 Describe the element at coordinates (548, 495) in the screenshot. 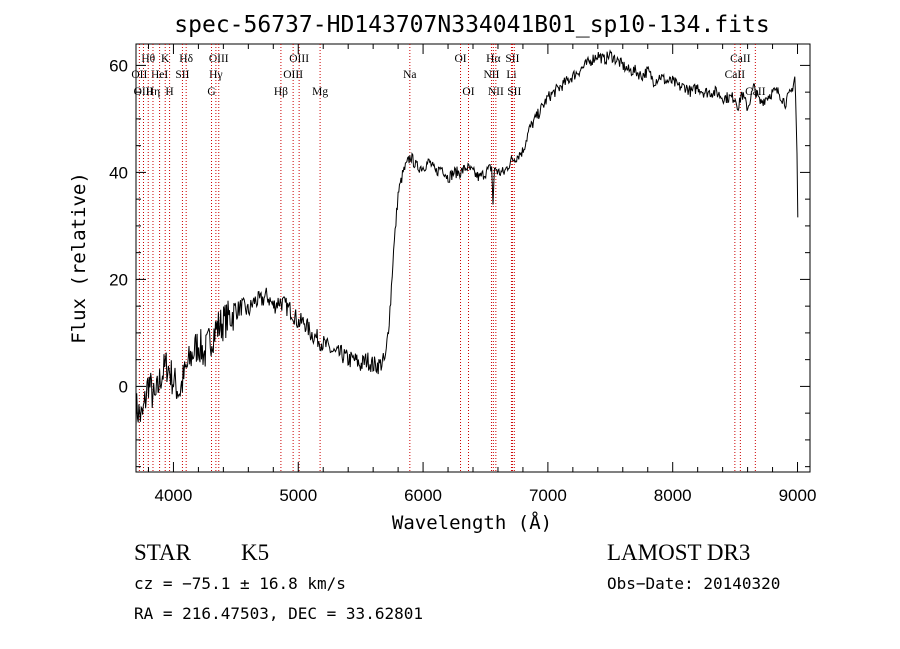

I see `x-tick-label: 7000` at that location.